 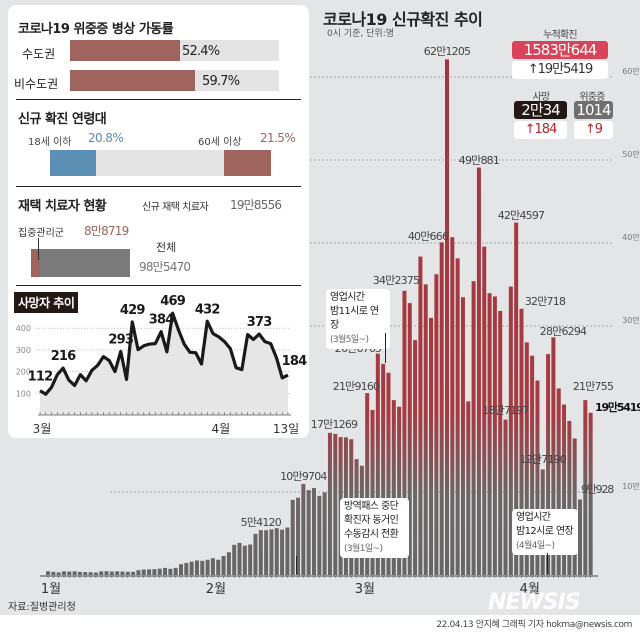 What do you see at coordinates (38, 249) in the screenshot?
I see `home-pointer` at bounding box center [38, 249].